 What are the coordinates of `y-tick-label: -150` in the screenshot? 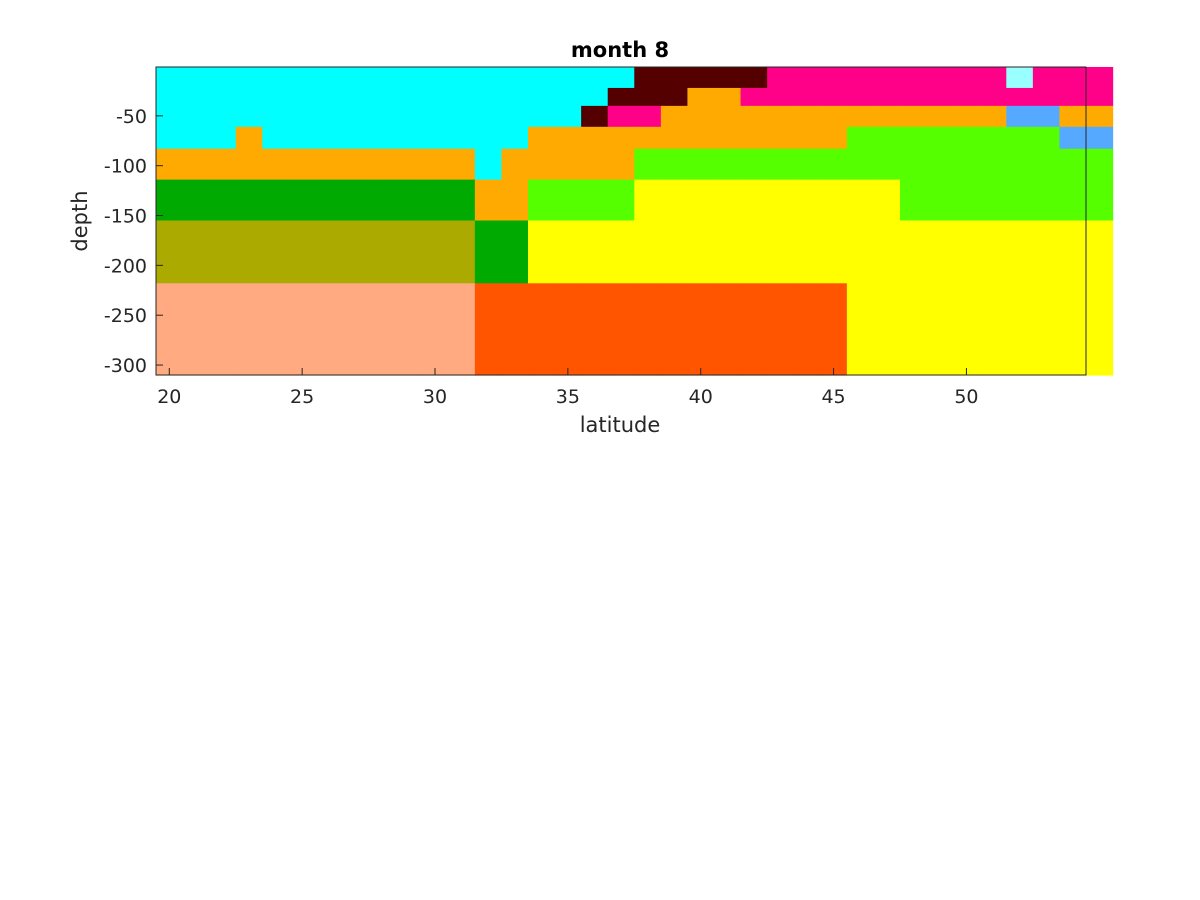 It's located at (125, 217).